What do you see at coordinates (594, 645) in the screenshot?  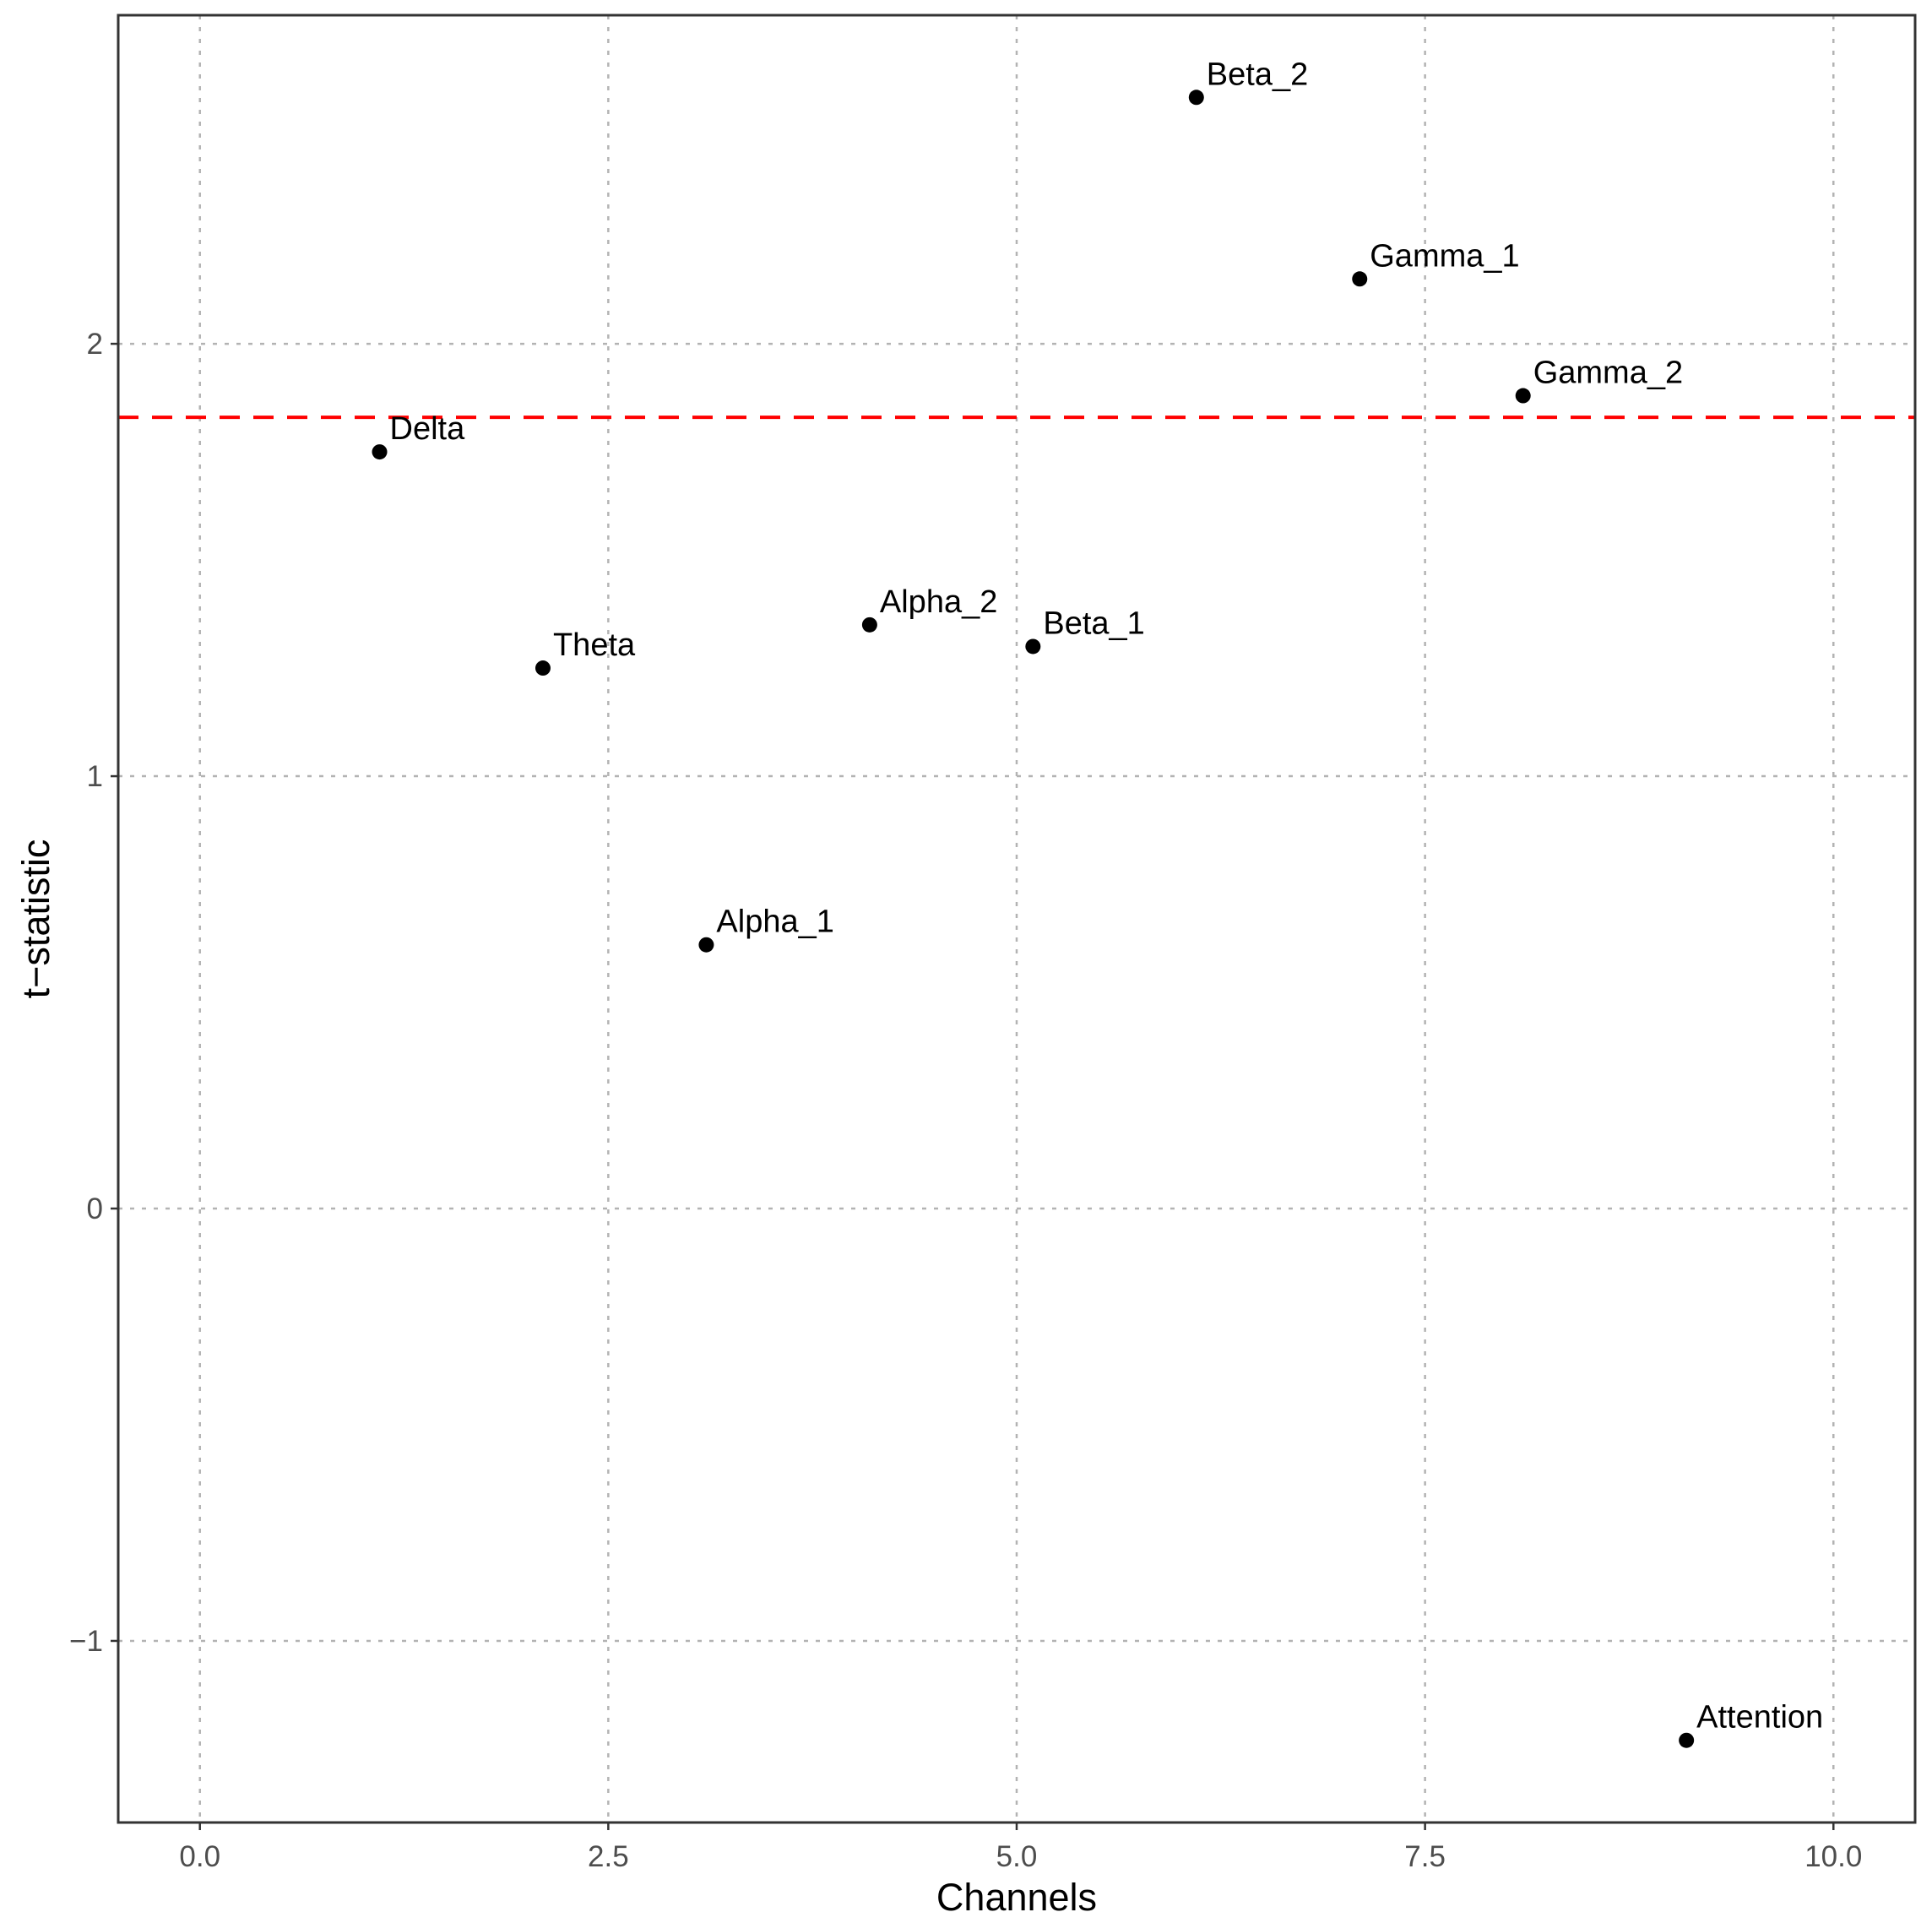 I see `data-point-label: Theta` at bounding box center [594, 645].